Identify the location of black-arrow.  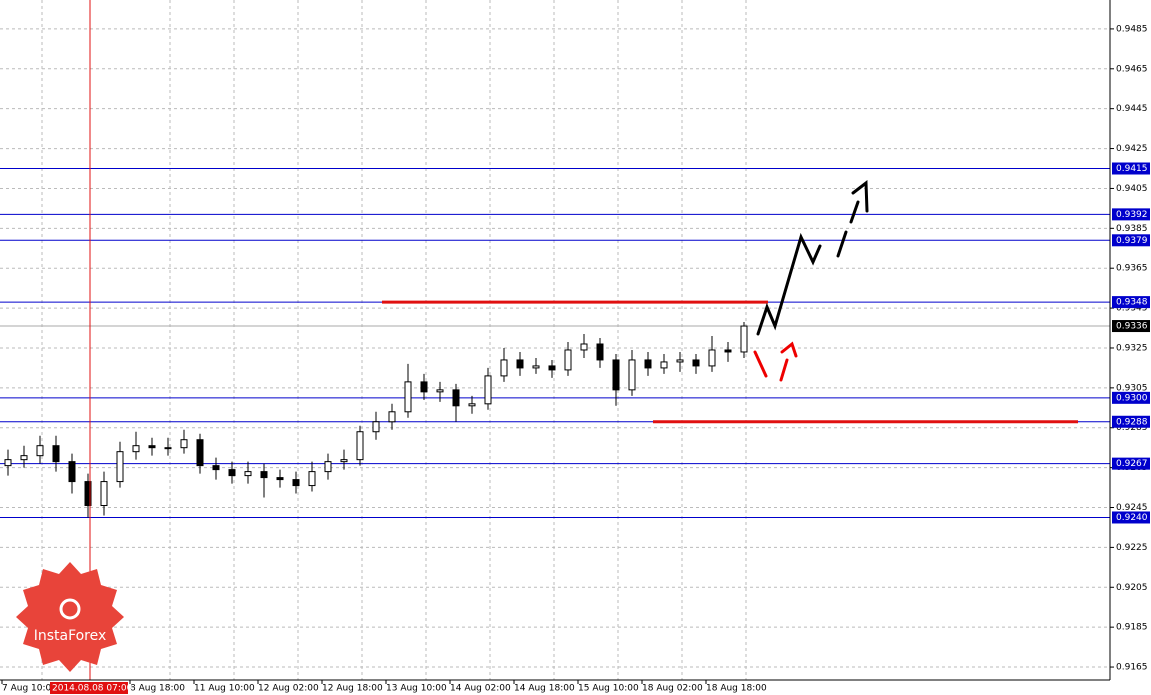
(789, 284).